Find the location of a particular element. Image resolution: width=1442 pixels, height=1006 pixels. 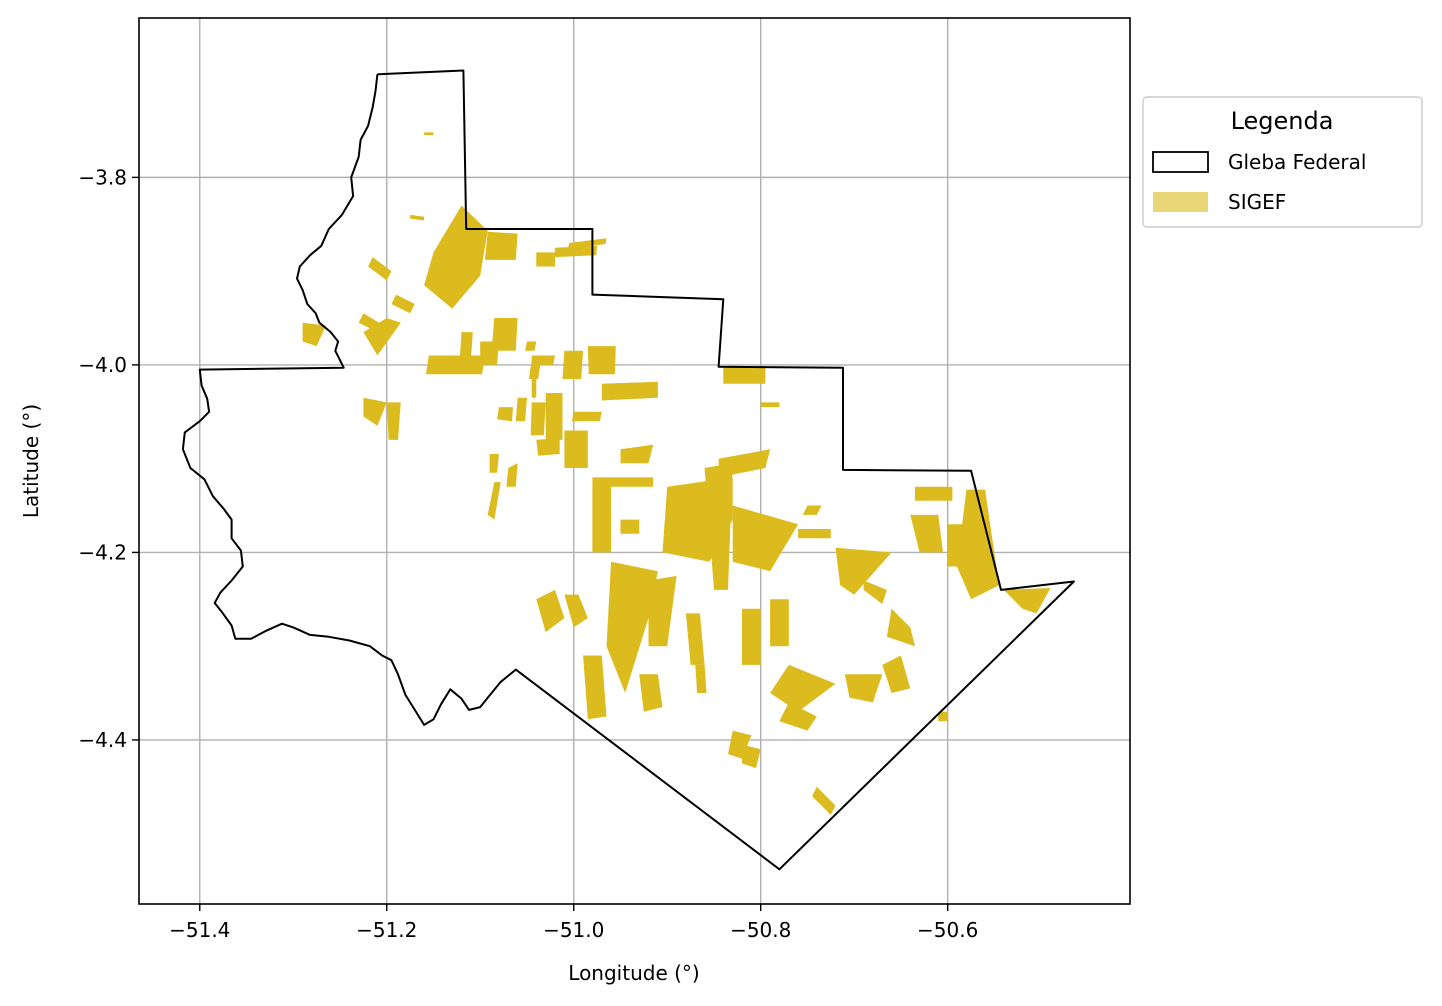

y-tick-label: −4.4 is located at coordinates (102, 740).